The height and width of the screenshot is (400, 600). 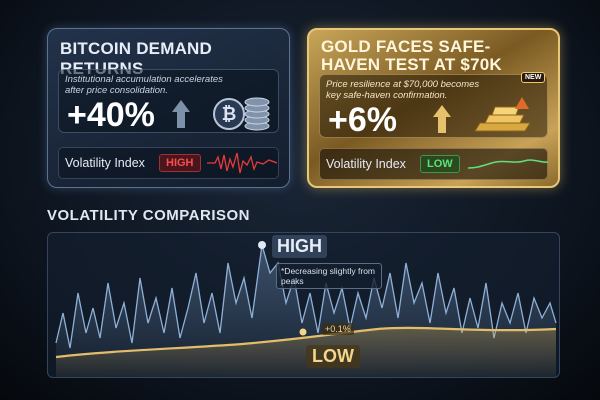 I want to click on volatility-indicator: Volatility Index HIGH, so click(x=168, y=163).